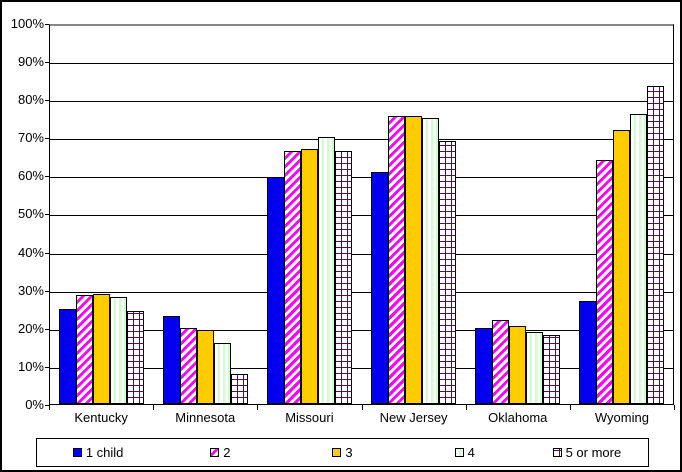 This screenshot has height=472, width=682. I want to click on legend-entry-0: 1 child, so click(98, 452).